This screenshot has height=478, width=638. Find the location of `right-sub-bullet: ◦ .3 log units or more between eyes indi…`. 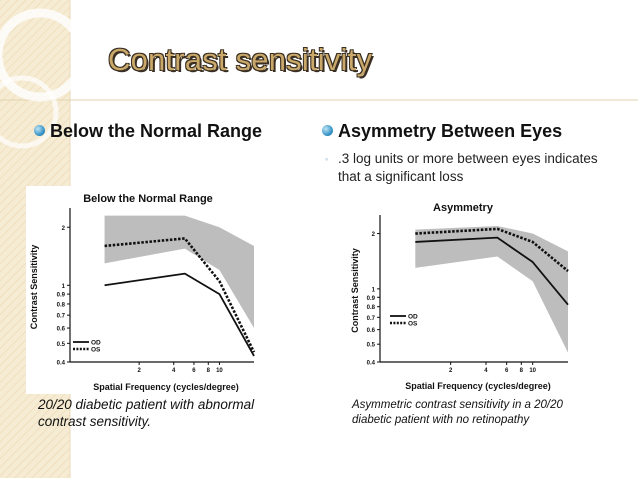

right-sub-bullet: ◦ .3 log units or more between eyes indi… is located at coordinates (461, 168).